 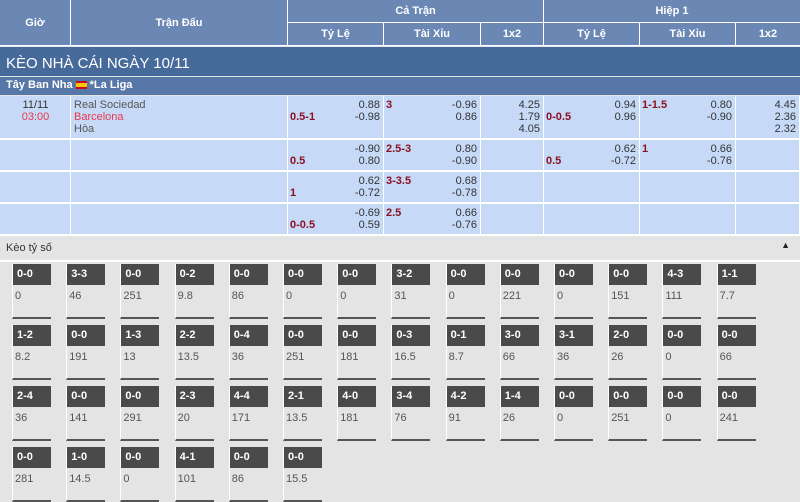 What do you see at coordinates (785, 105) in the screenshot?
I see `odds-1x2: 4.45` at bounding box center [785, 105].